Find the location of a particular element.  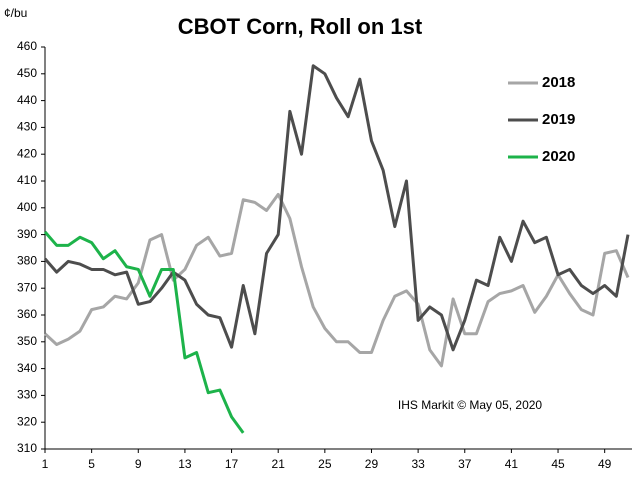

x-tick-label: 9 is located at coordinates (138, 464).